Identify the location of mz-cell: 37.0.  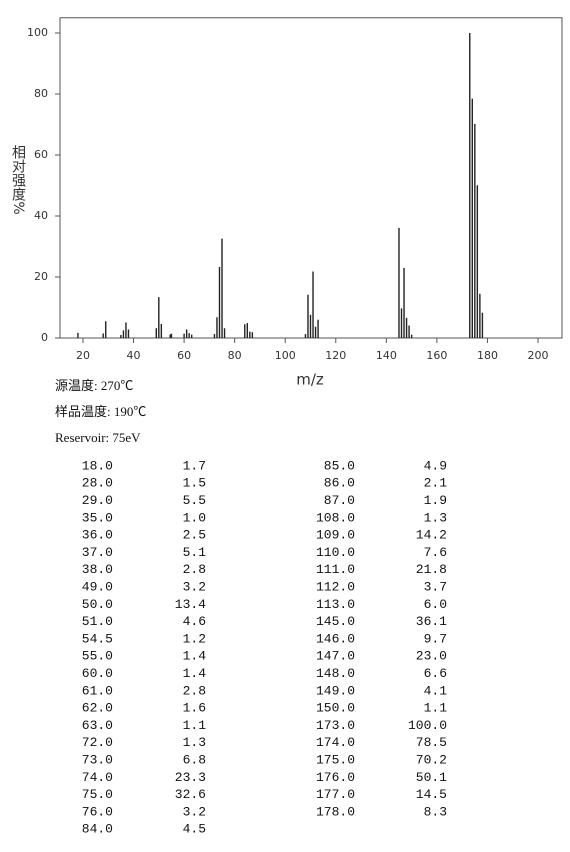
(97, 552).